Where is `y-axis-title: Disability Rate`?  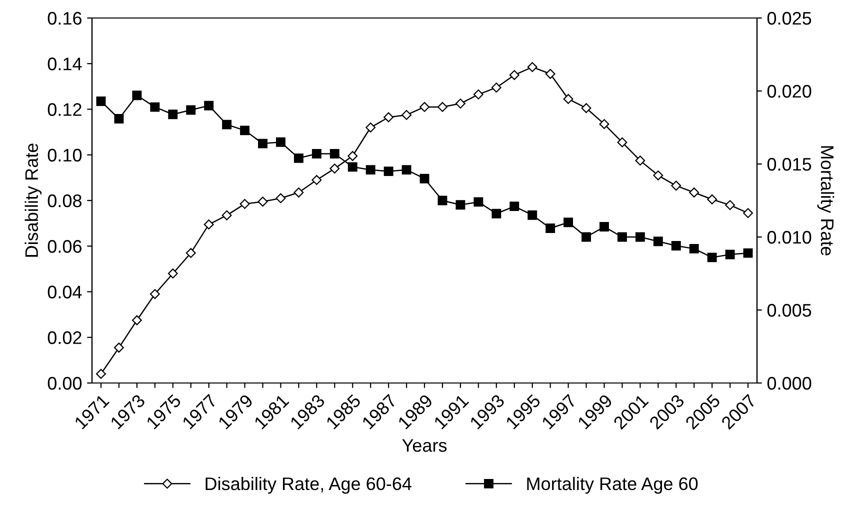
y-axis-title: Disability Rate is located at coordinates (33, 200).